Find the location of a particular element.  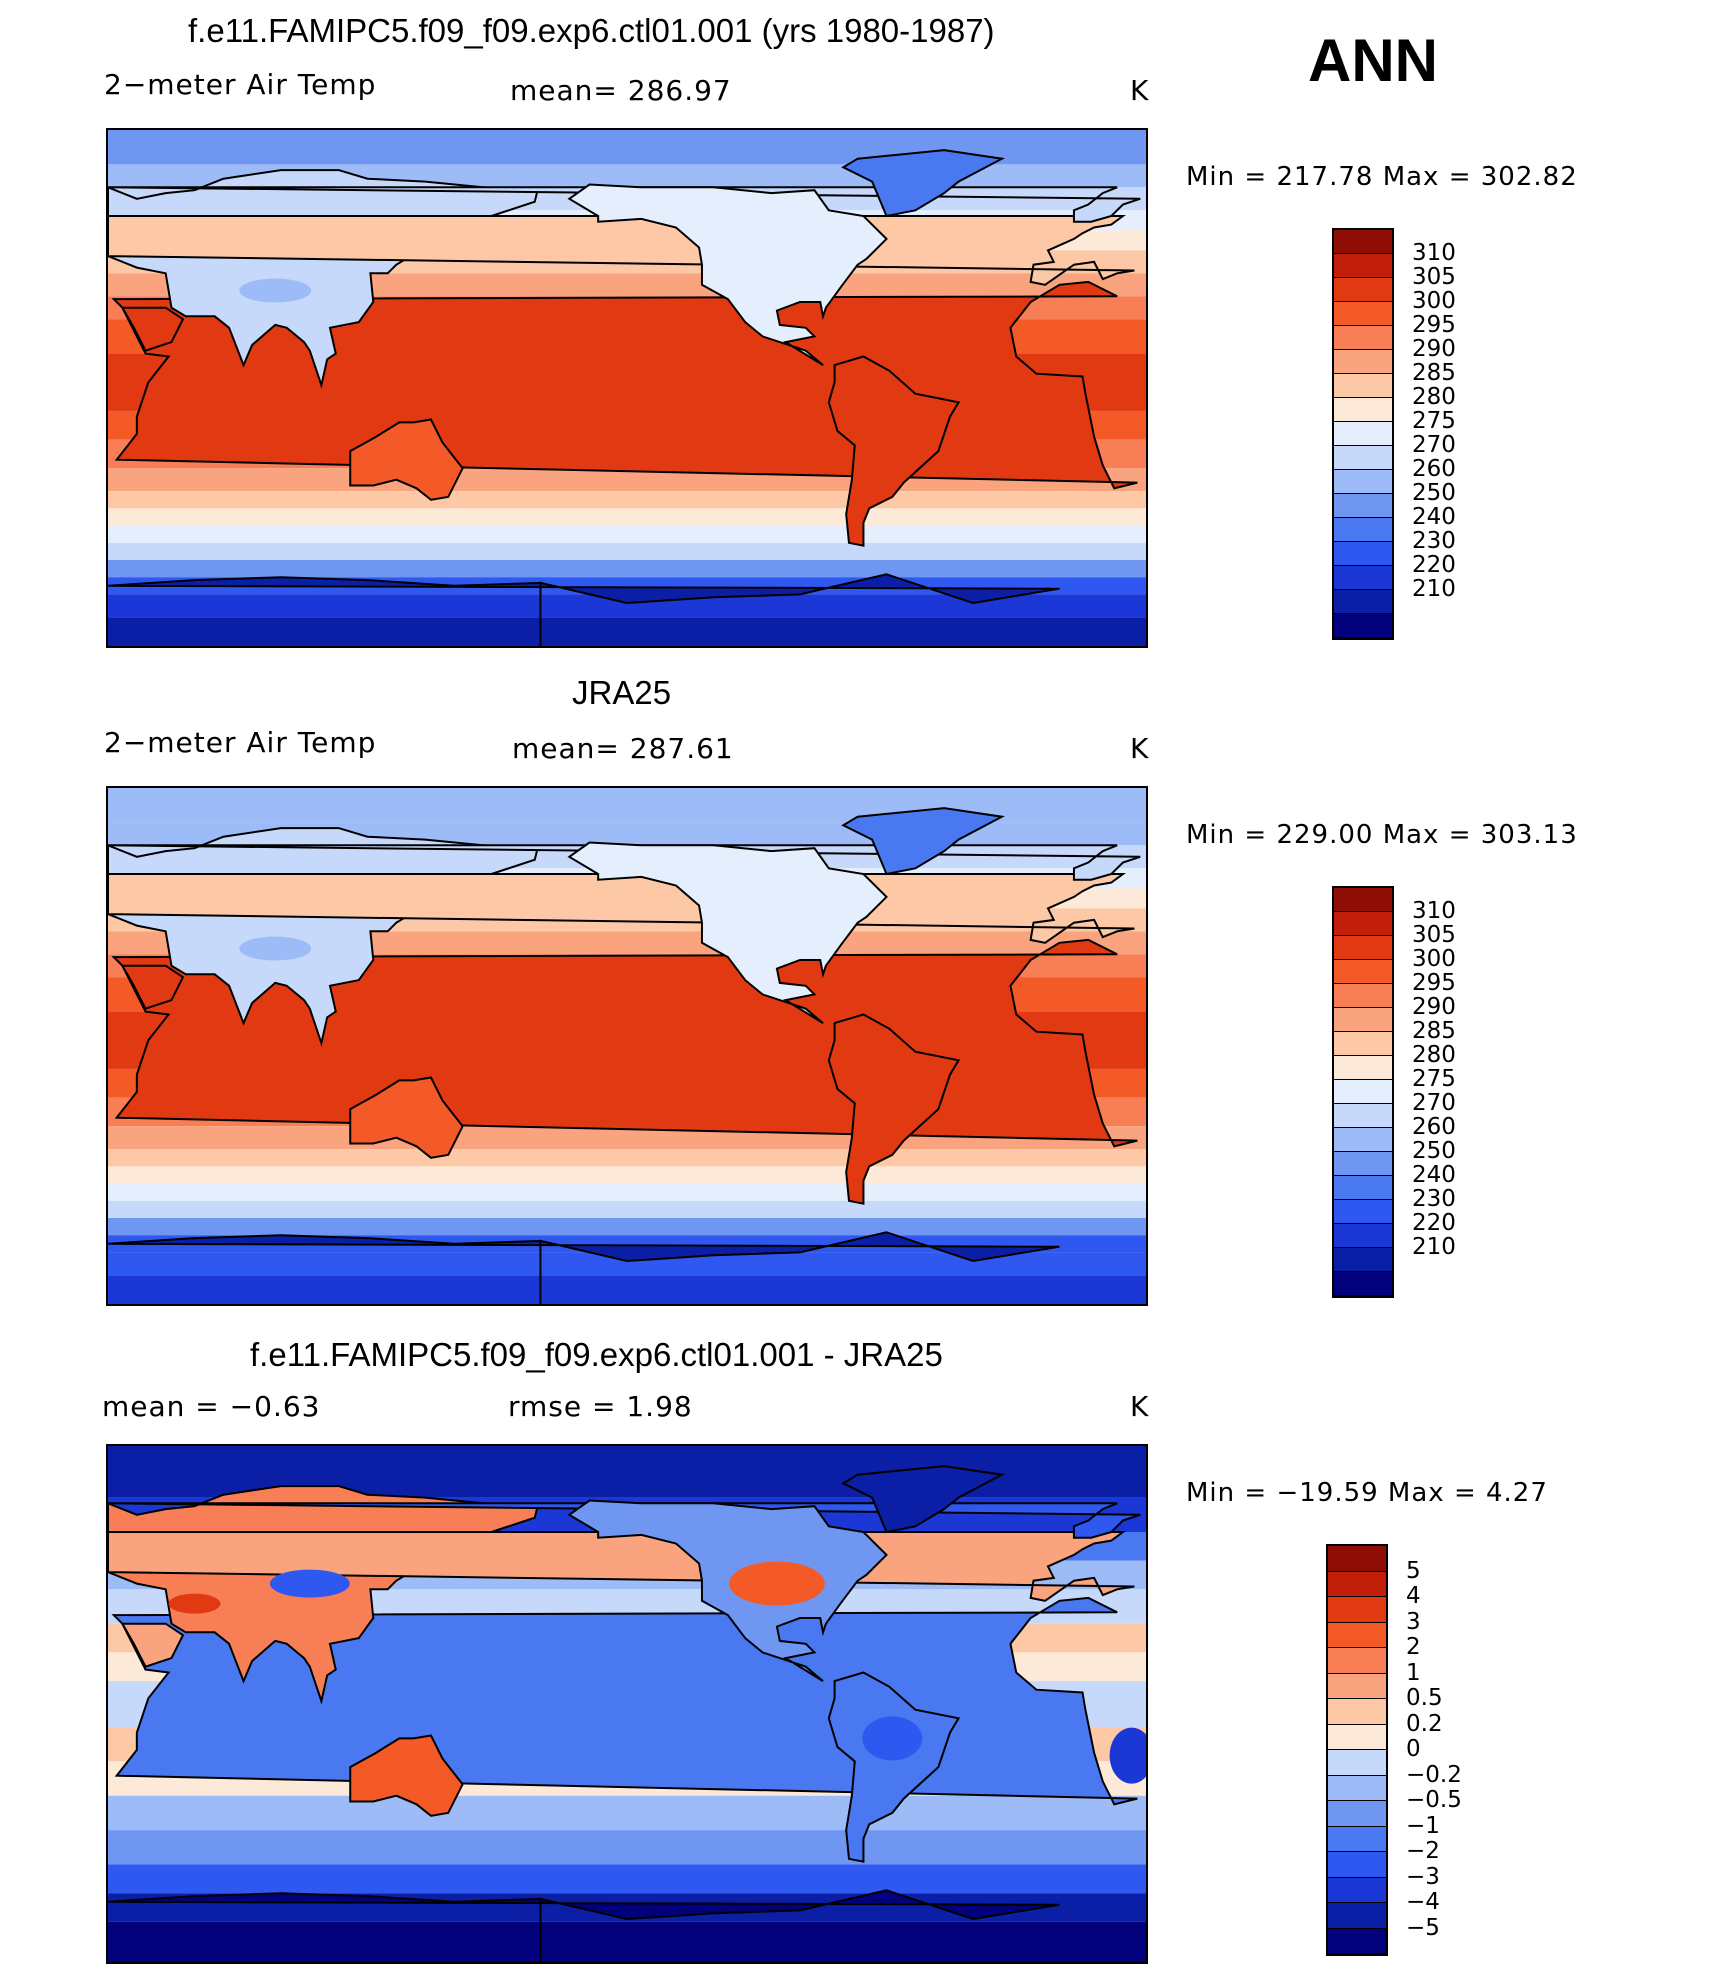

continent-greenland is located at coordinates (923, 841).